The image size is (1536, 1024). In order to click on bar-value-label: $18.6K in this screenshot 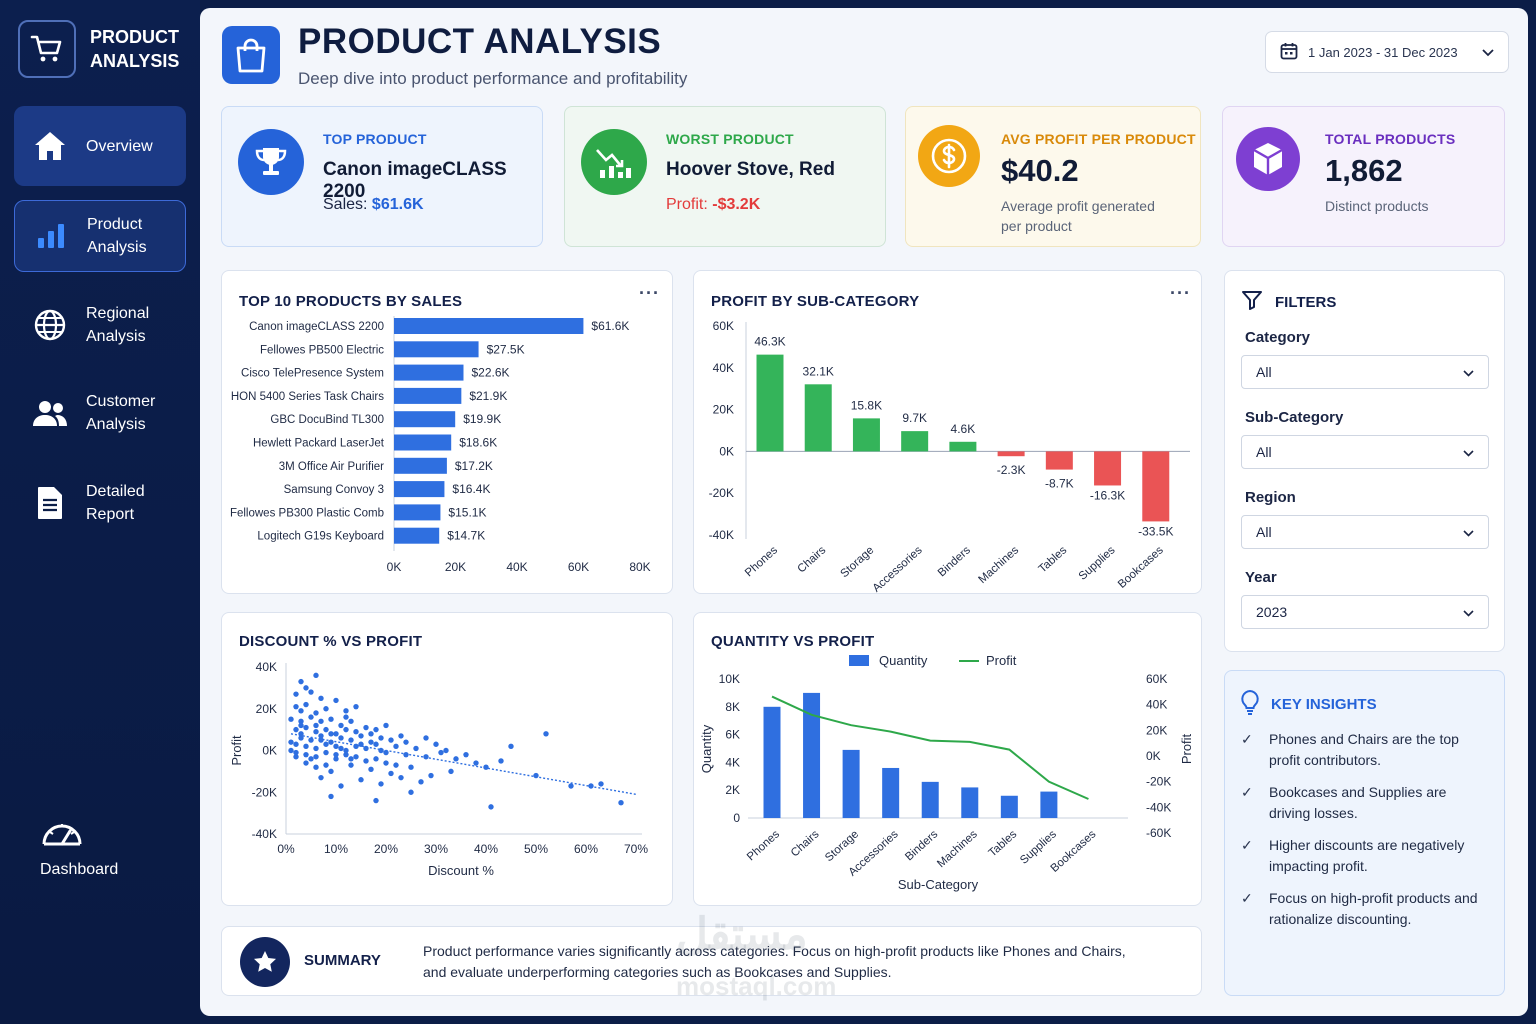, I will do `click(478, 443)`.